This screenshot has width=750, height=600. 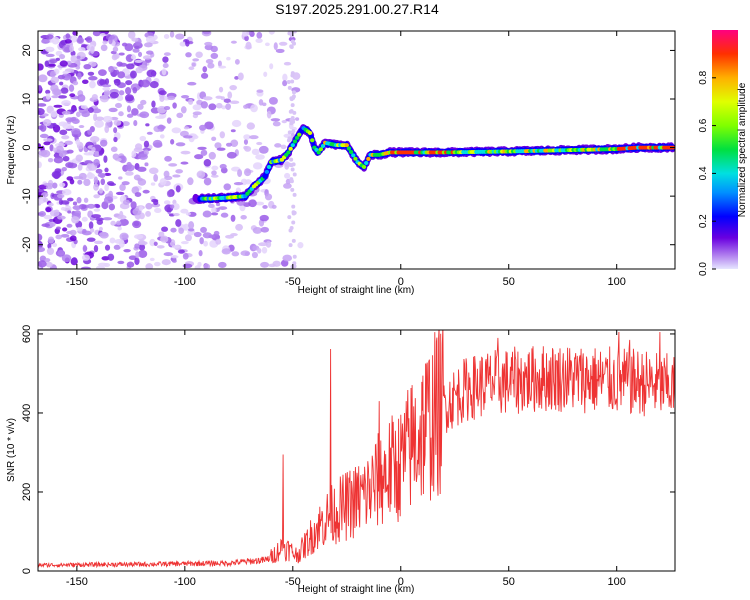 I want to click on snr-x-tick-label: 50, so click(x=509, y=582).